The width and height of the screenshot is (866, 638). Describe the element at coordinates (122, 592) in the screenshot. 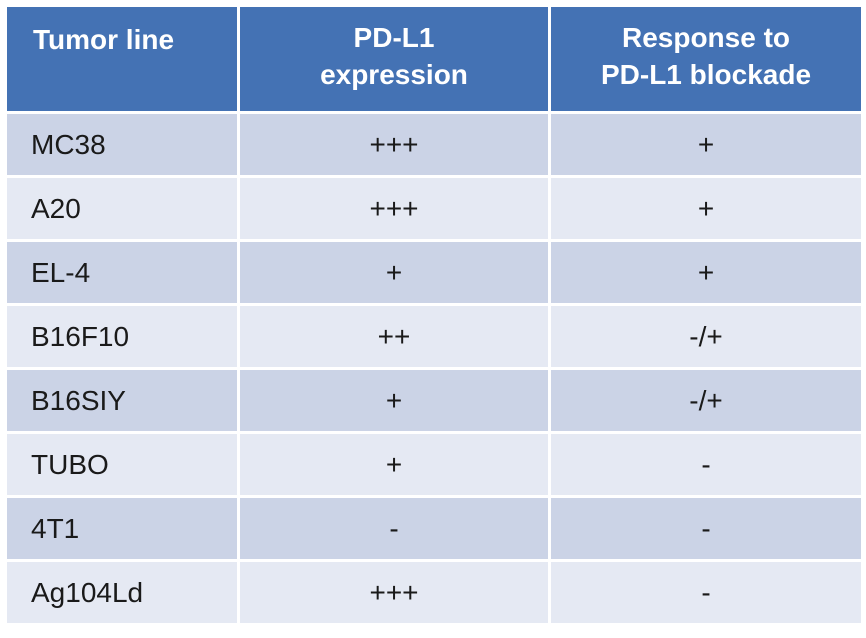

I see `tumor-cell: Ag104Ld` at that location.